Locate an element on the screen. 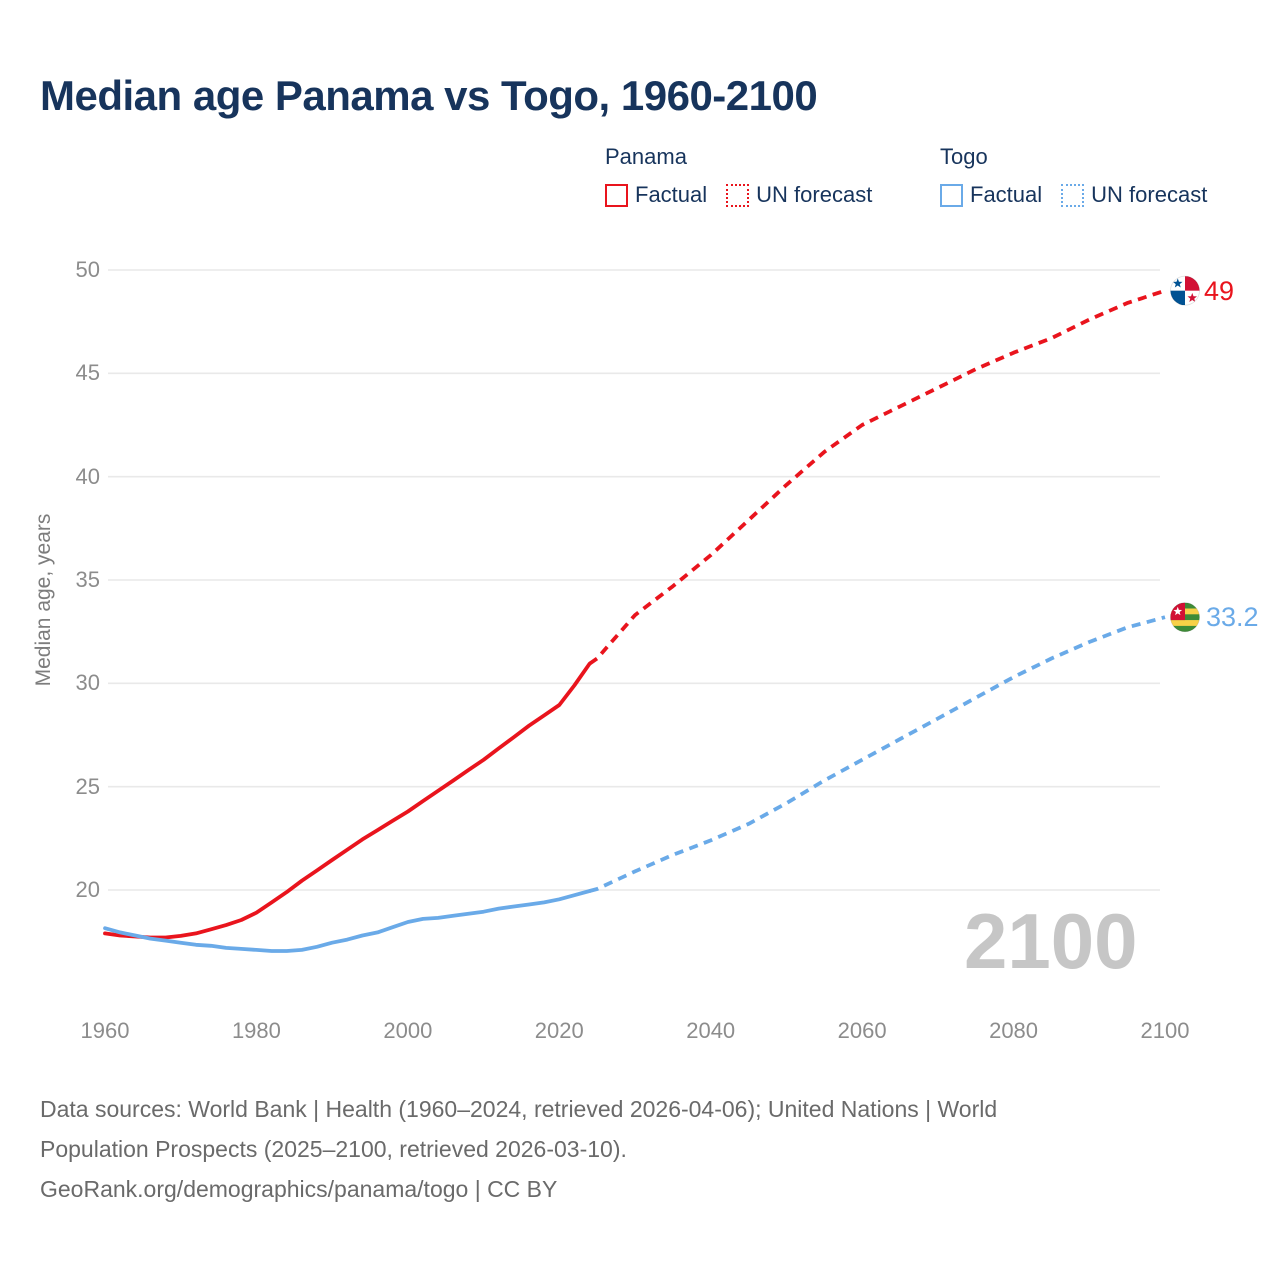 The image size is (1280, 1280). panama-forecast-swatch-icon is located at coordinates (738, 195).